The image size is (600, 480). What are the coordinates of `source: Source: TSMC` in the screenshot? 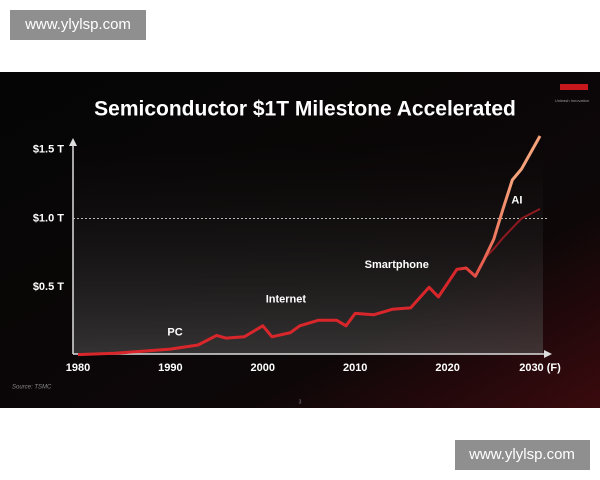 It's located at (32, 388).